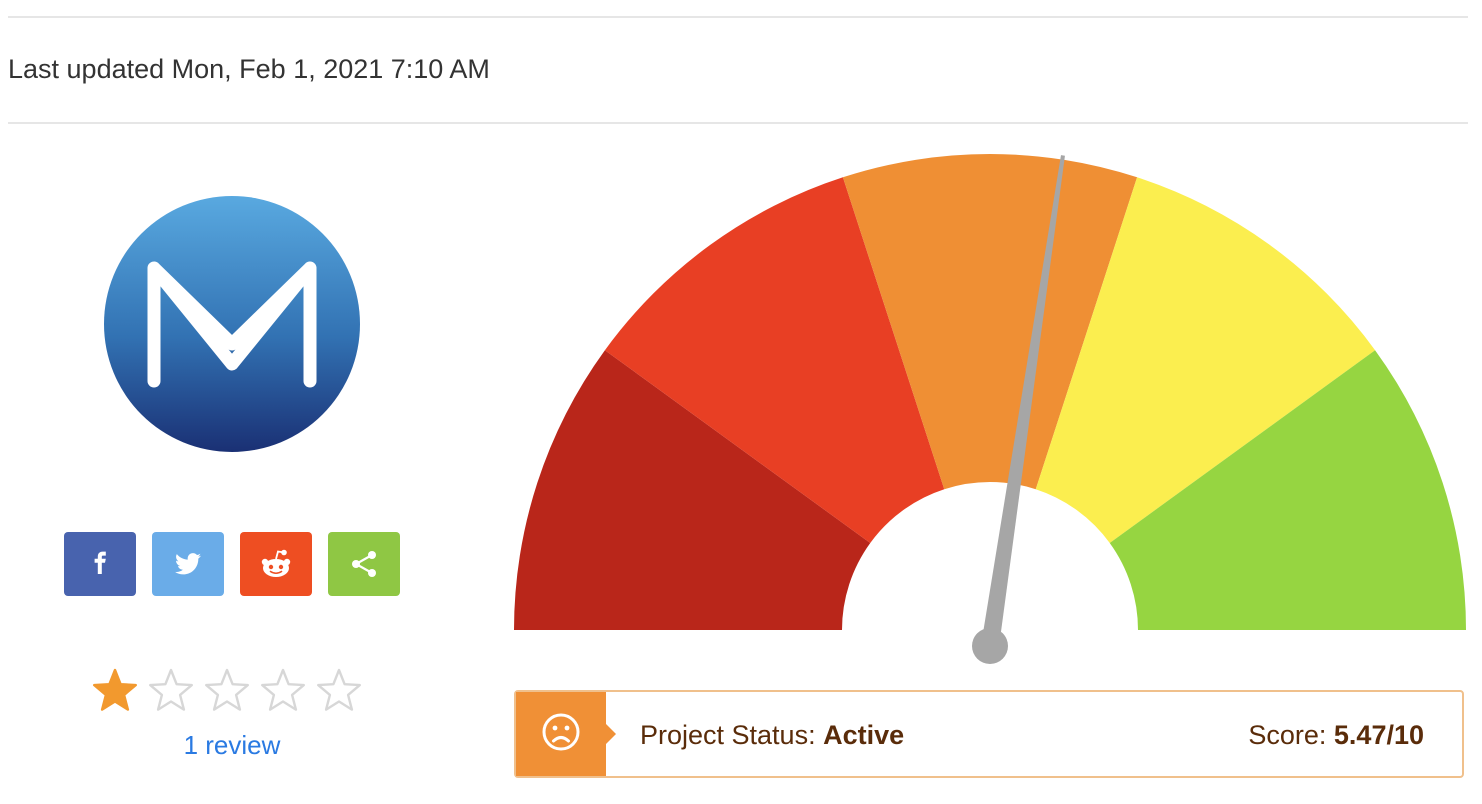 This screenshot has height=804, width=1482. I want to click on share-icon, so click(364, 564).